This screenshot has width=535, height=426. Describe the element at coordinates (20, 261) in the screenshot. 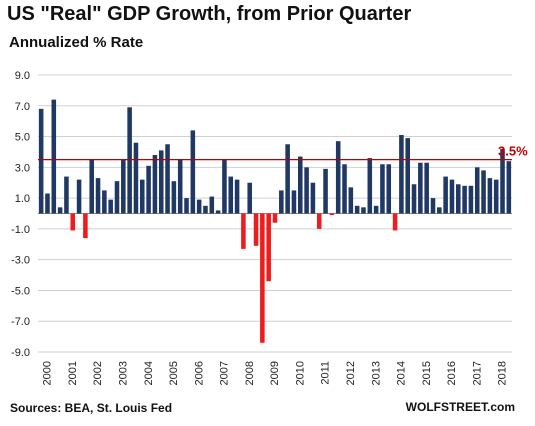

I see `y-tick-label: -3.0` at that location.